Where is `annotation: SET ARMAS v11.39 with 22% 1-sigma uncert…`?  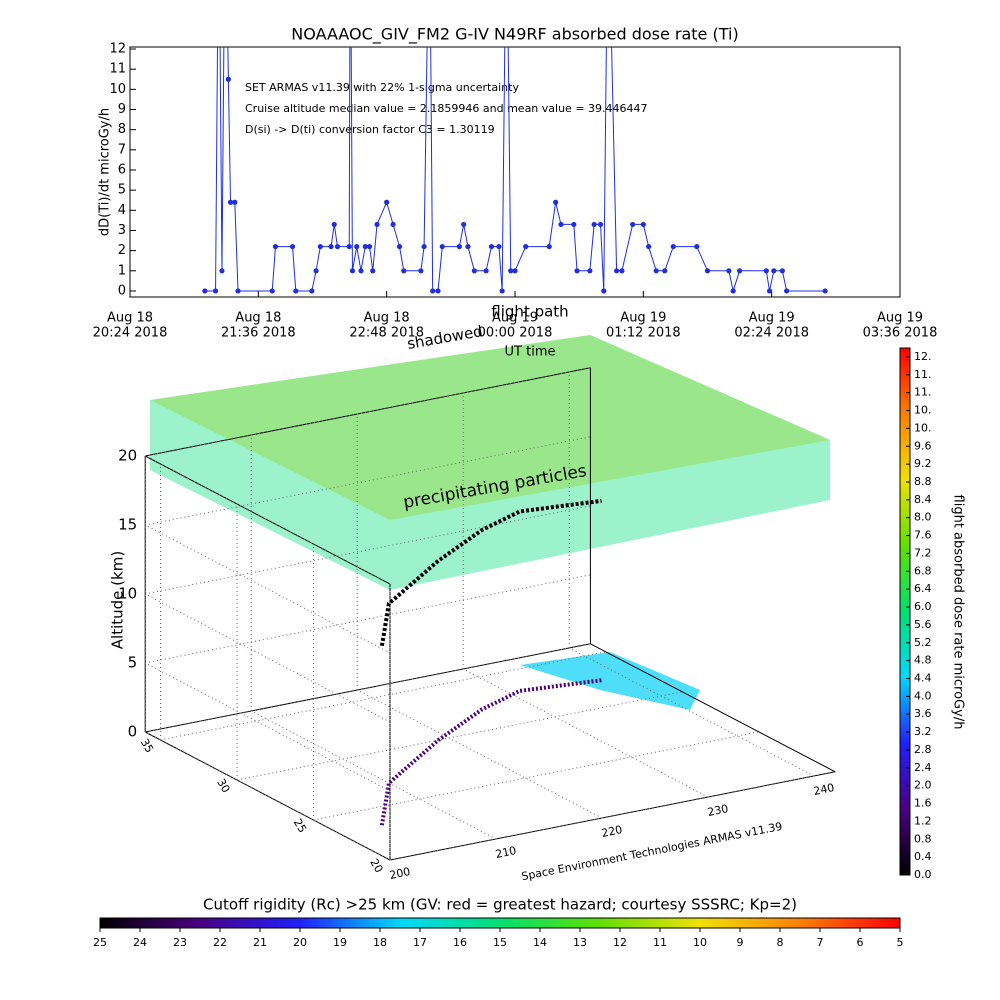
annotation: SET ARMAS v11.39 with 22% 1-sigma uncert… is located at coordinates (382, 87).